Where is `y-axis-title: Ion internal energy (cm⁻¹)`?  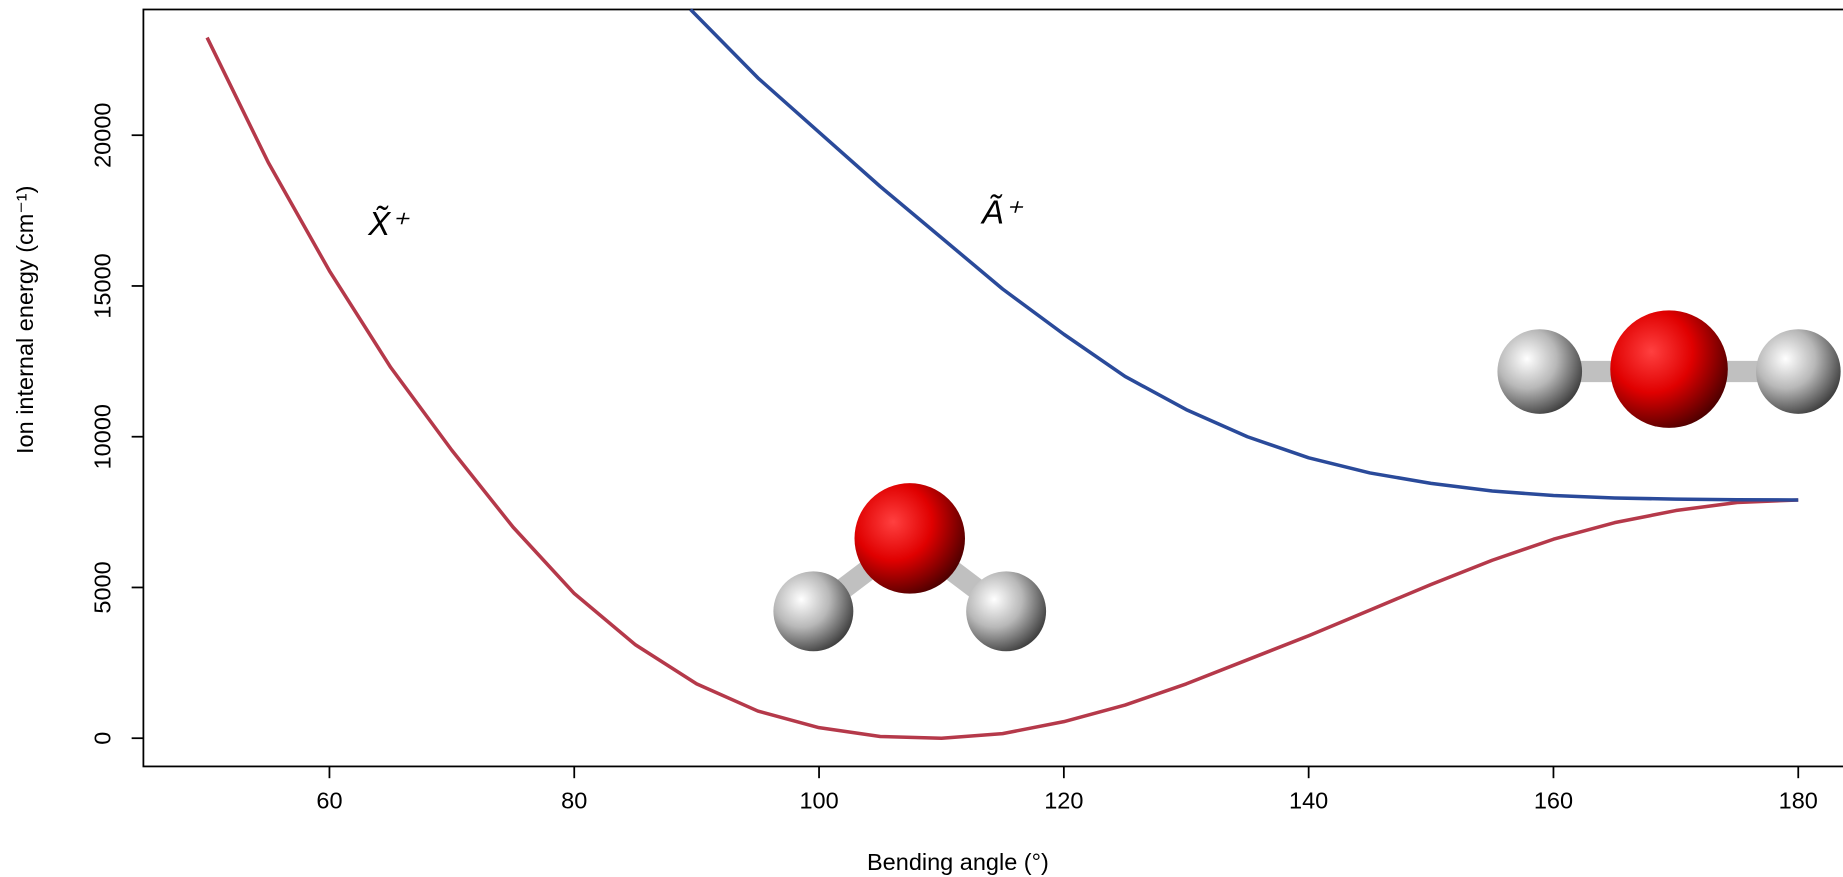 y-axis-title: Ion internal energy (cm⁻¹) is located at coordinates (25, 320).